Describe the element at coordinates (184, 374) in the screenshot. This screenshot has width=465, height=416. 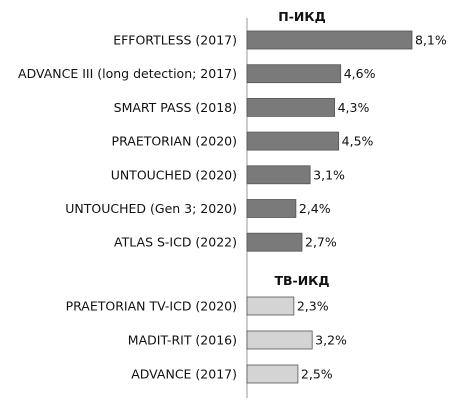
I see `category-label: ADVANCE (2017)` at that location.